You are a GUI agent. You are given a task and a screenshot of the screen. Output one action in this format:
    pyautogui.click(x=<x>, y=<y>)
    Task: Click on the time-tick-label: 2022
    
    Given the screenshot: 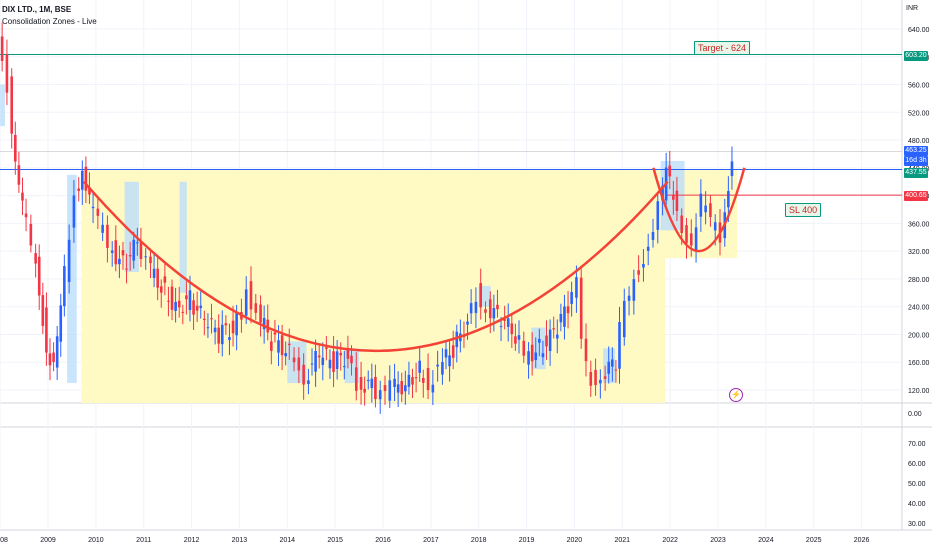 What is the action you would take?
    pyautogui.click(x=670, y=540)
    